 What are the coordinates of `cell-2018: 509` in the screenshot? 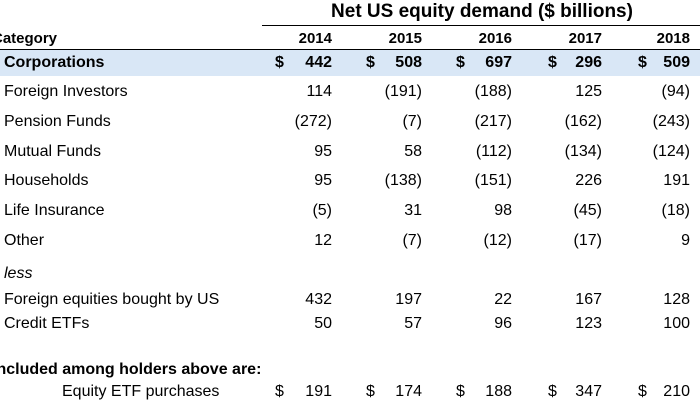 It's located at (676, 62).